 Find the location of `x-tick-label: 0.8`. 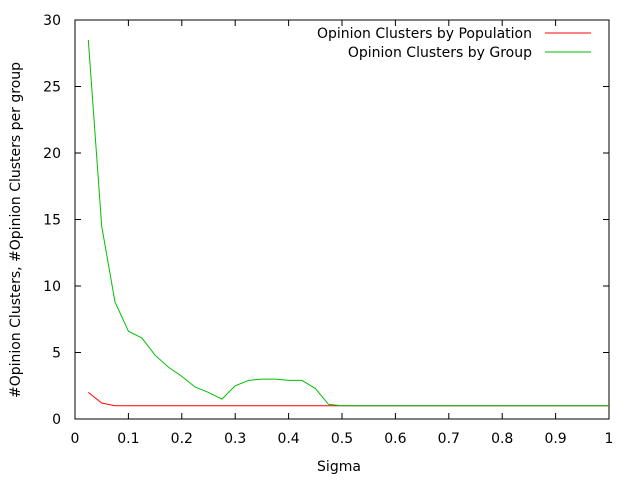

x-tick-label: 0.8 is located at coordinates (502, 439).